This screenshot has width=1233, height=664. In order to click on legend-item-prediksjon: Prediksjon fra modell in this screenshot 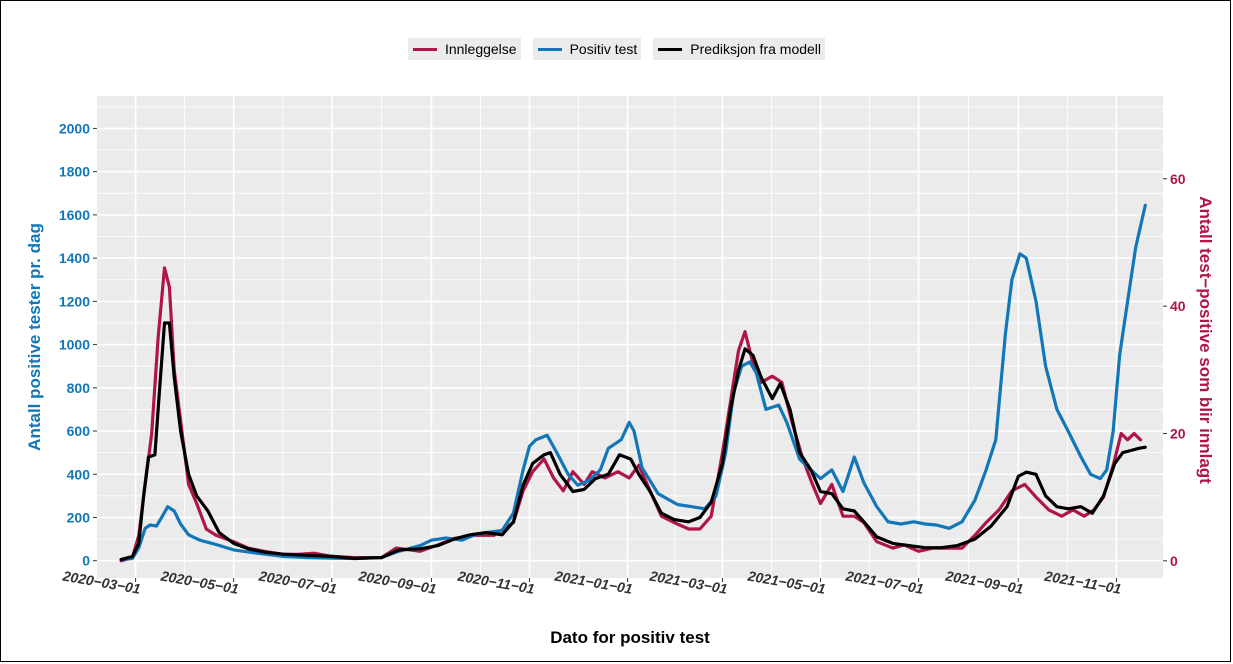, I will do `click(739, 49)`.